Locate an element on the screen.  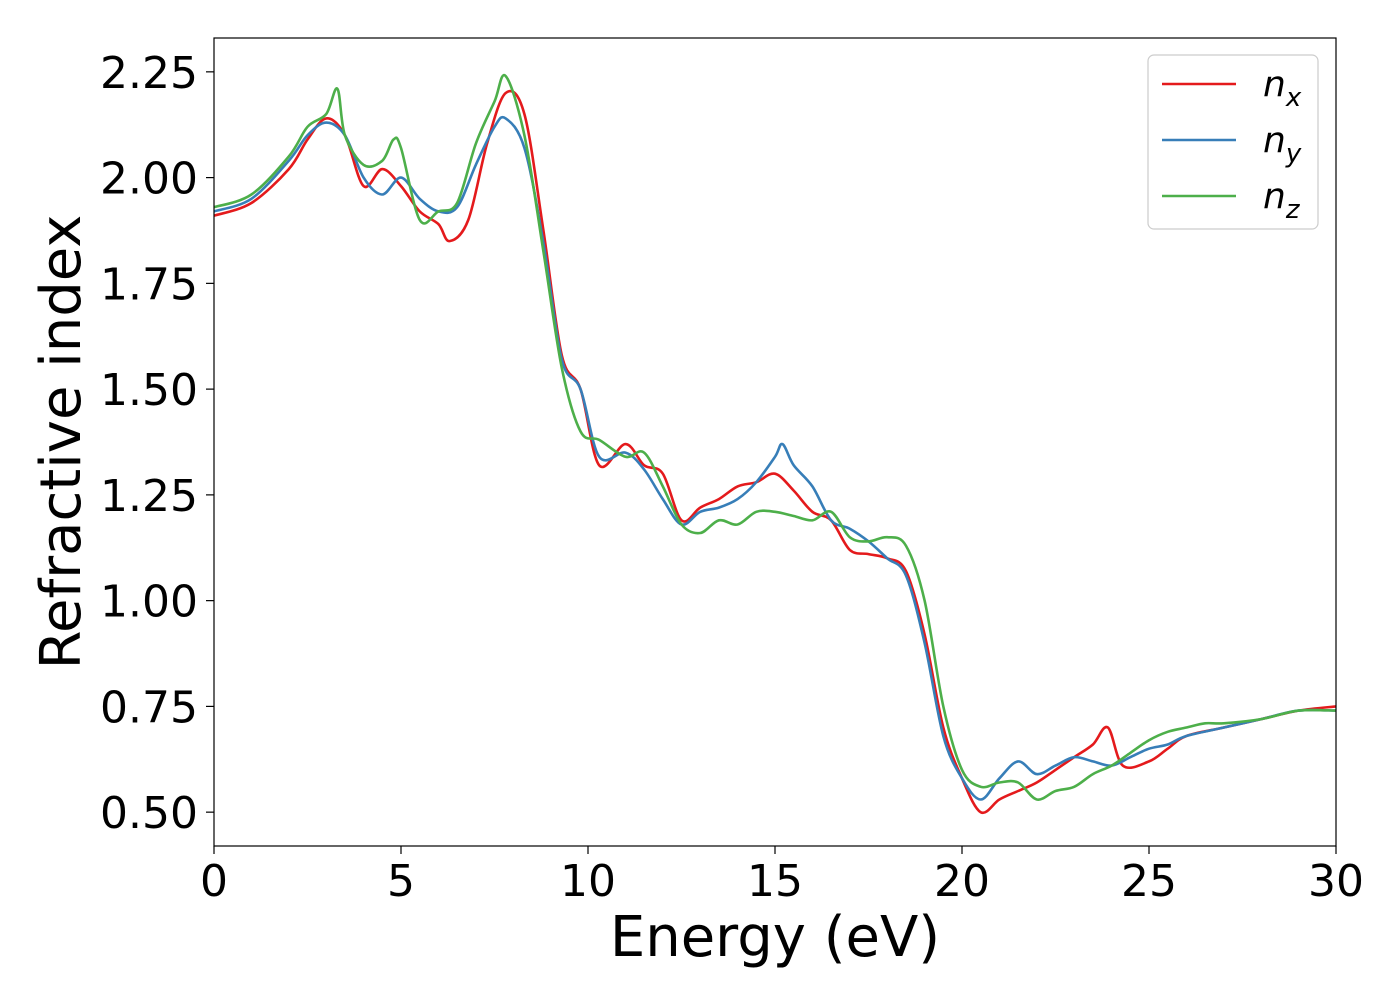
y-tick-label: 1.00 is located at coordinates (149, 602).